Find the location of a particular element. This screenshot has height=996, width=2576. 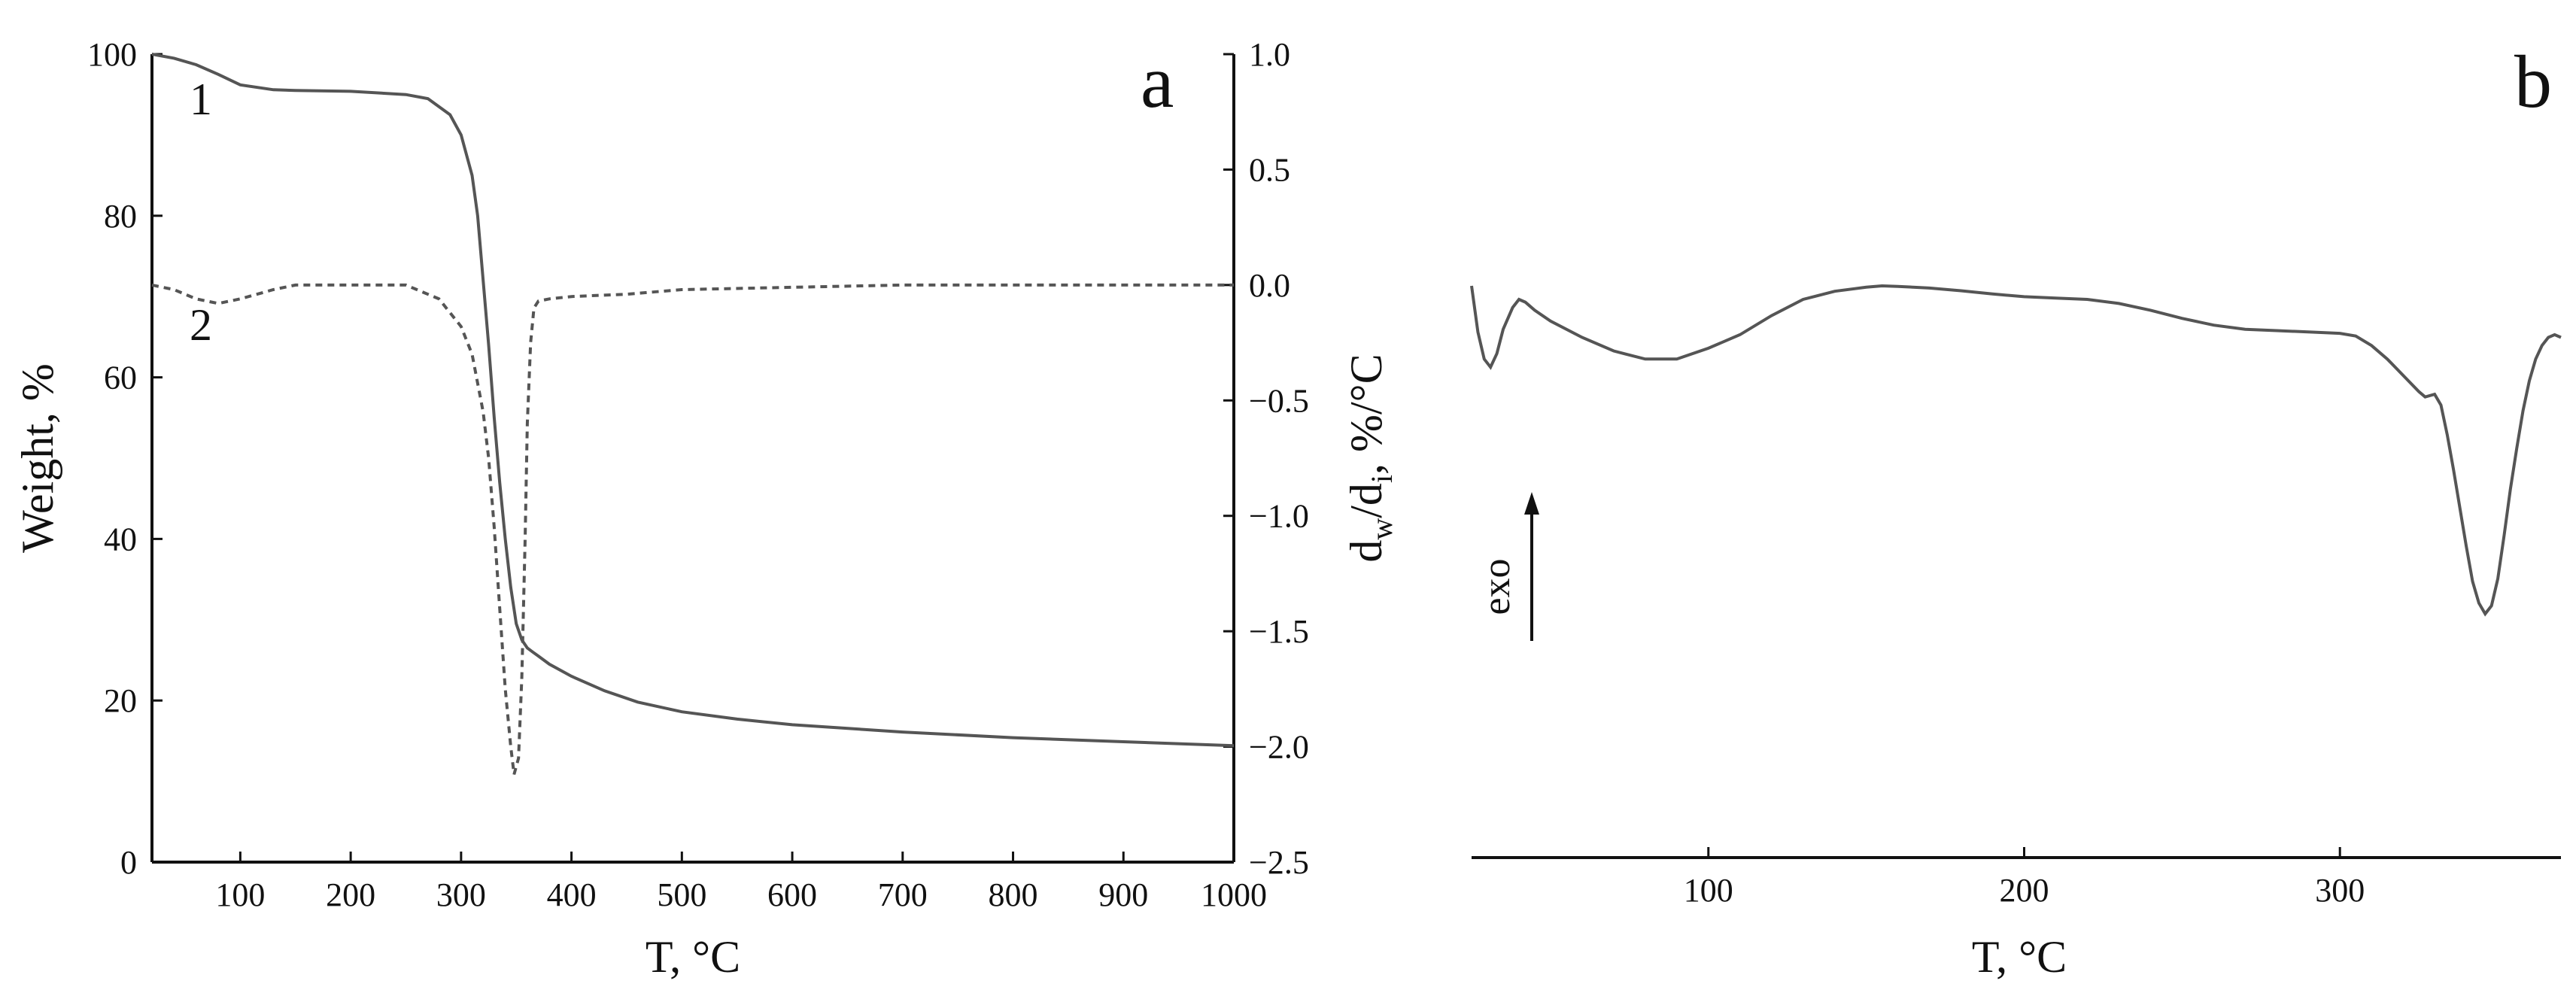

y-right-tick-label: 0.0 is located at coordinates (1269, 285).